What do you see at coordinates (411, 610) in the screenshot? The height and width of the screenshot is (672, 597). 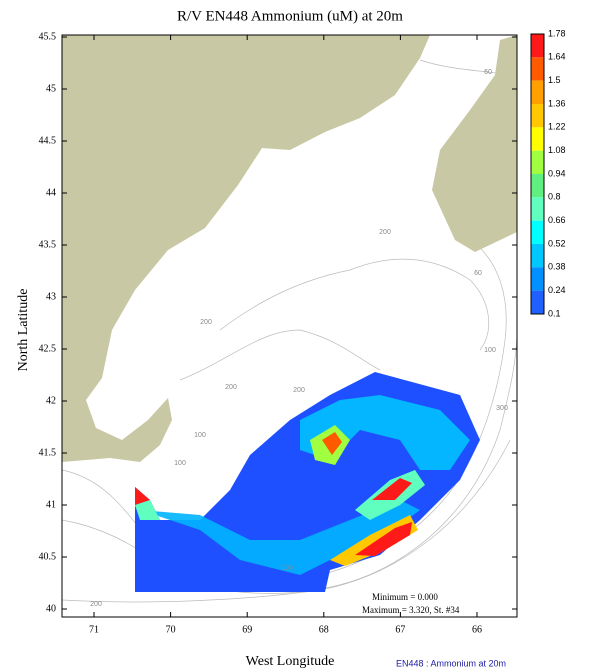 I see `annotation-maximum: Maximum = 3.320, St. #34` at bounding box center [411, 610].